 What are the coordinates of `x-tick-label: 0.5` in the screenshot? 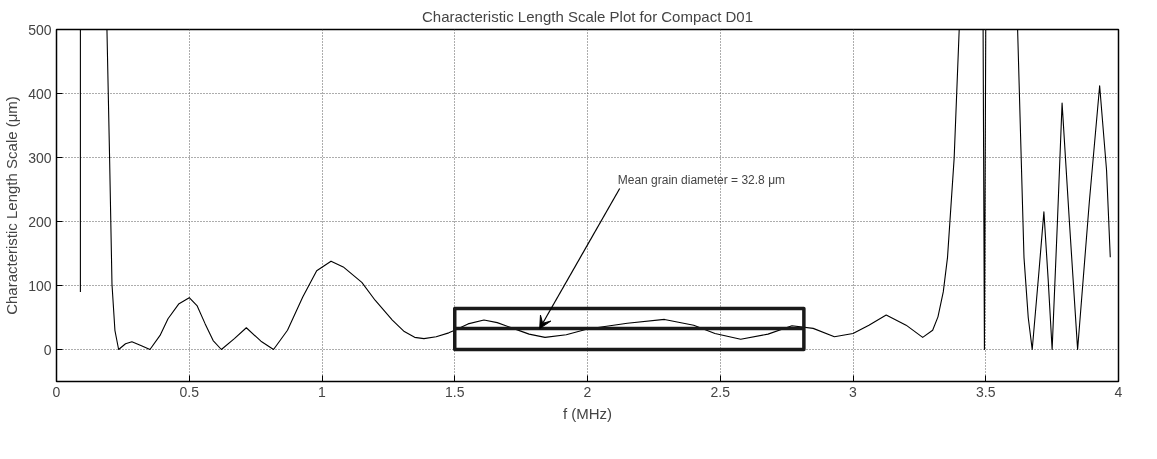 It's located at (189, 391).